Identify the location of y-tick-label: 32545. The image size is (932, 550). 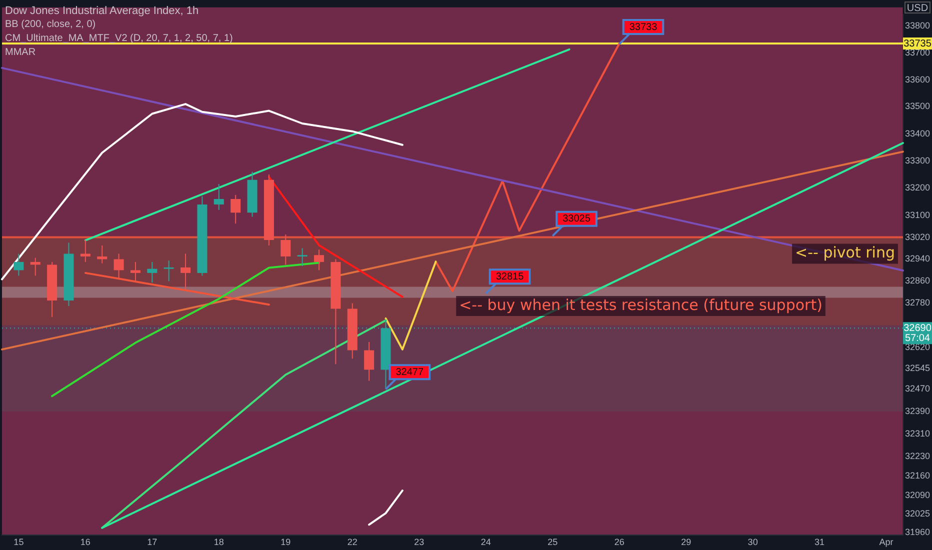
(917, 367).